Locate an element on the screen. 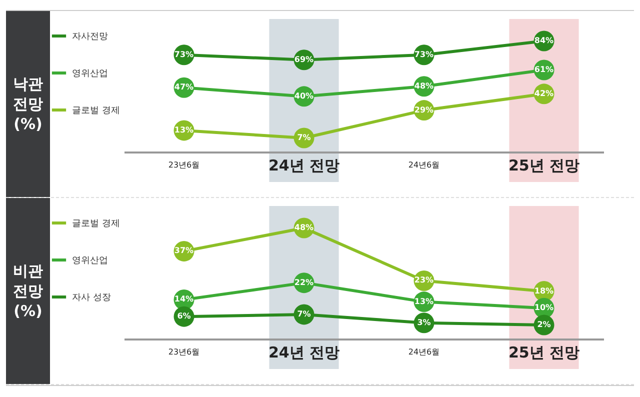 This screenshot has width=640, height=397. data-label: 69% is located at coordinates (304, 59).